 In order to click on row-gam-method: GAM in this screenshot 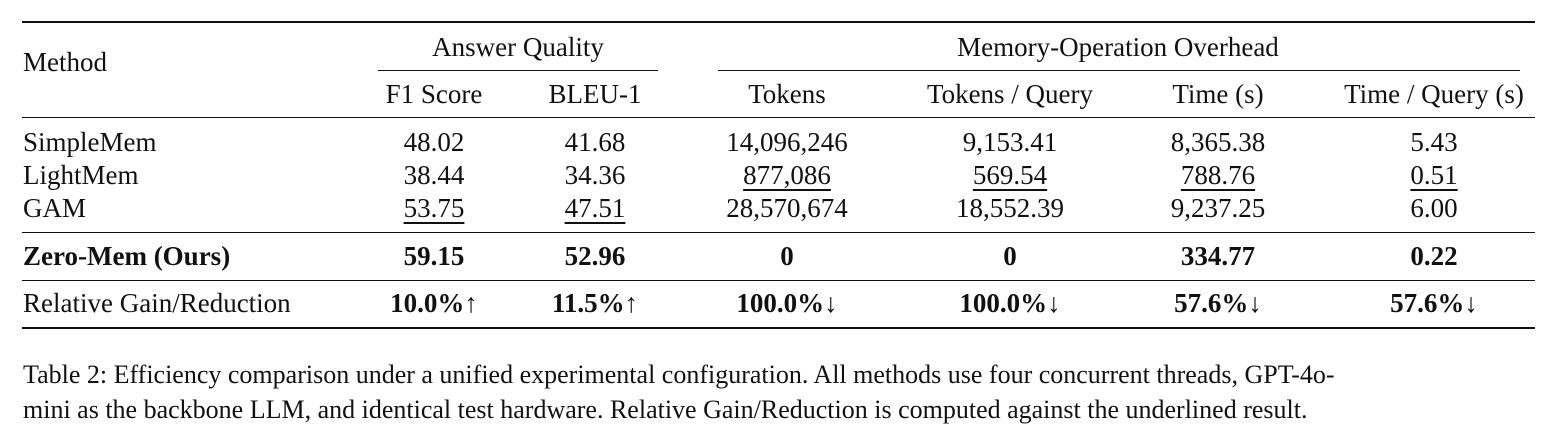, I will do `click(55, 208)`.